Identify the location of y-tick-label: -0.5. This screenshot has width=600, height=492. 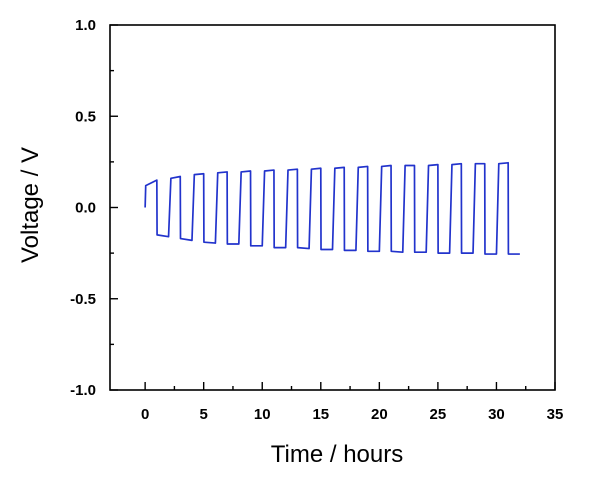
(83, 299).